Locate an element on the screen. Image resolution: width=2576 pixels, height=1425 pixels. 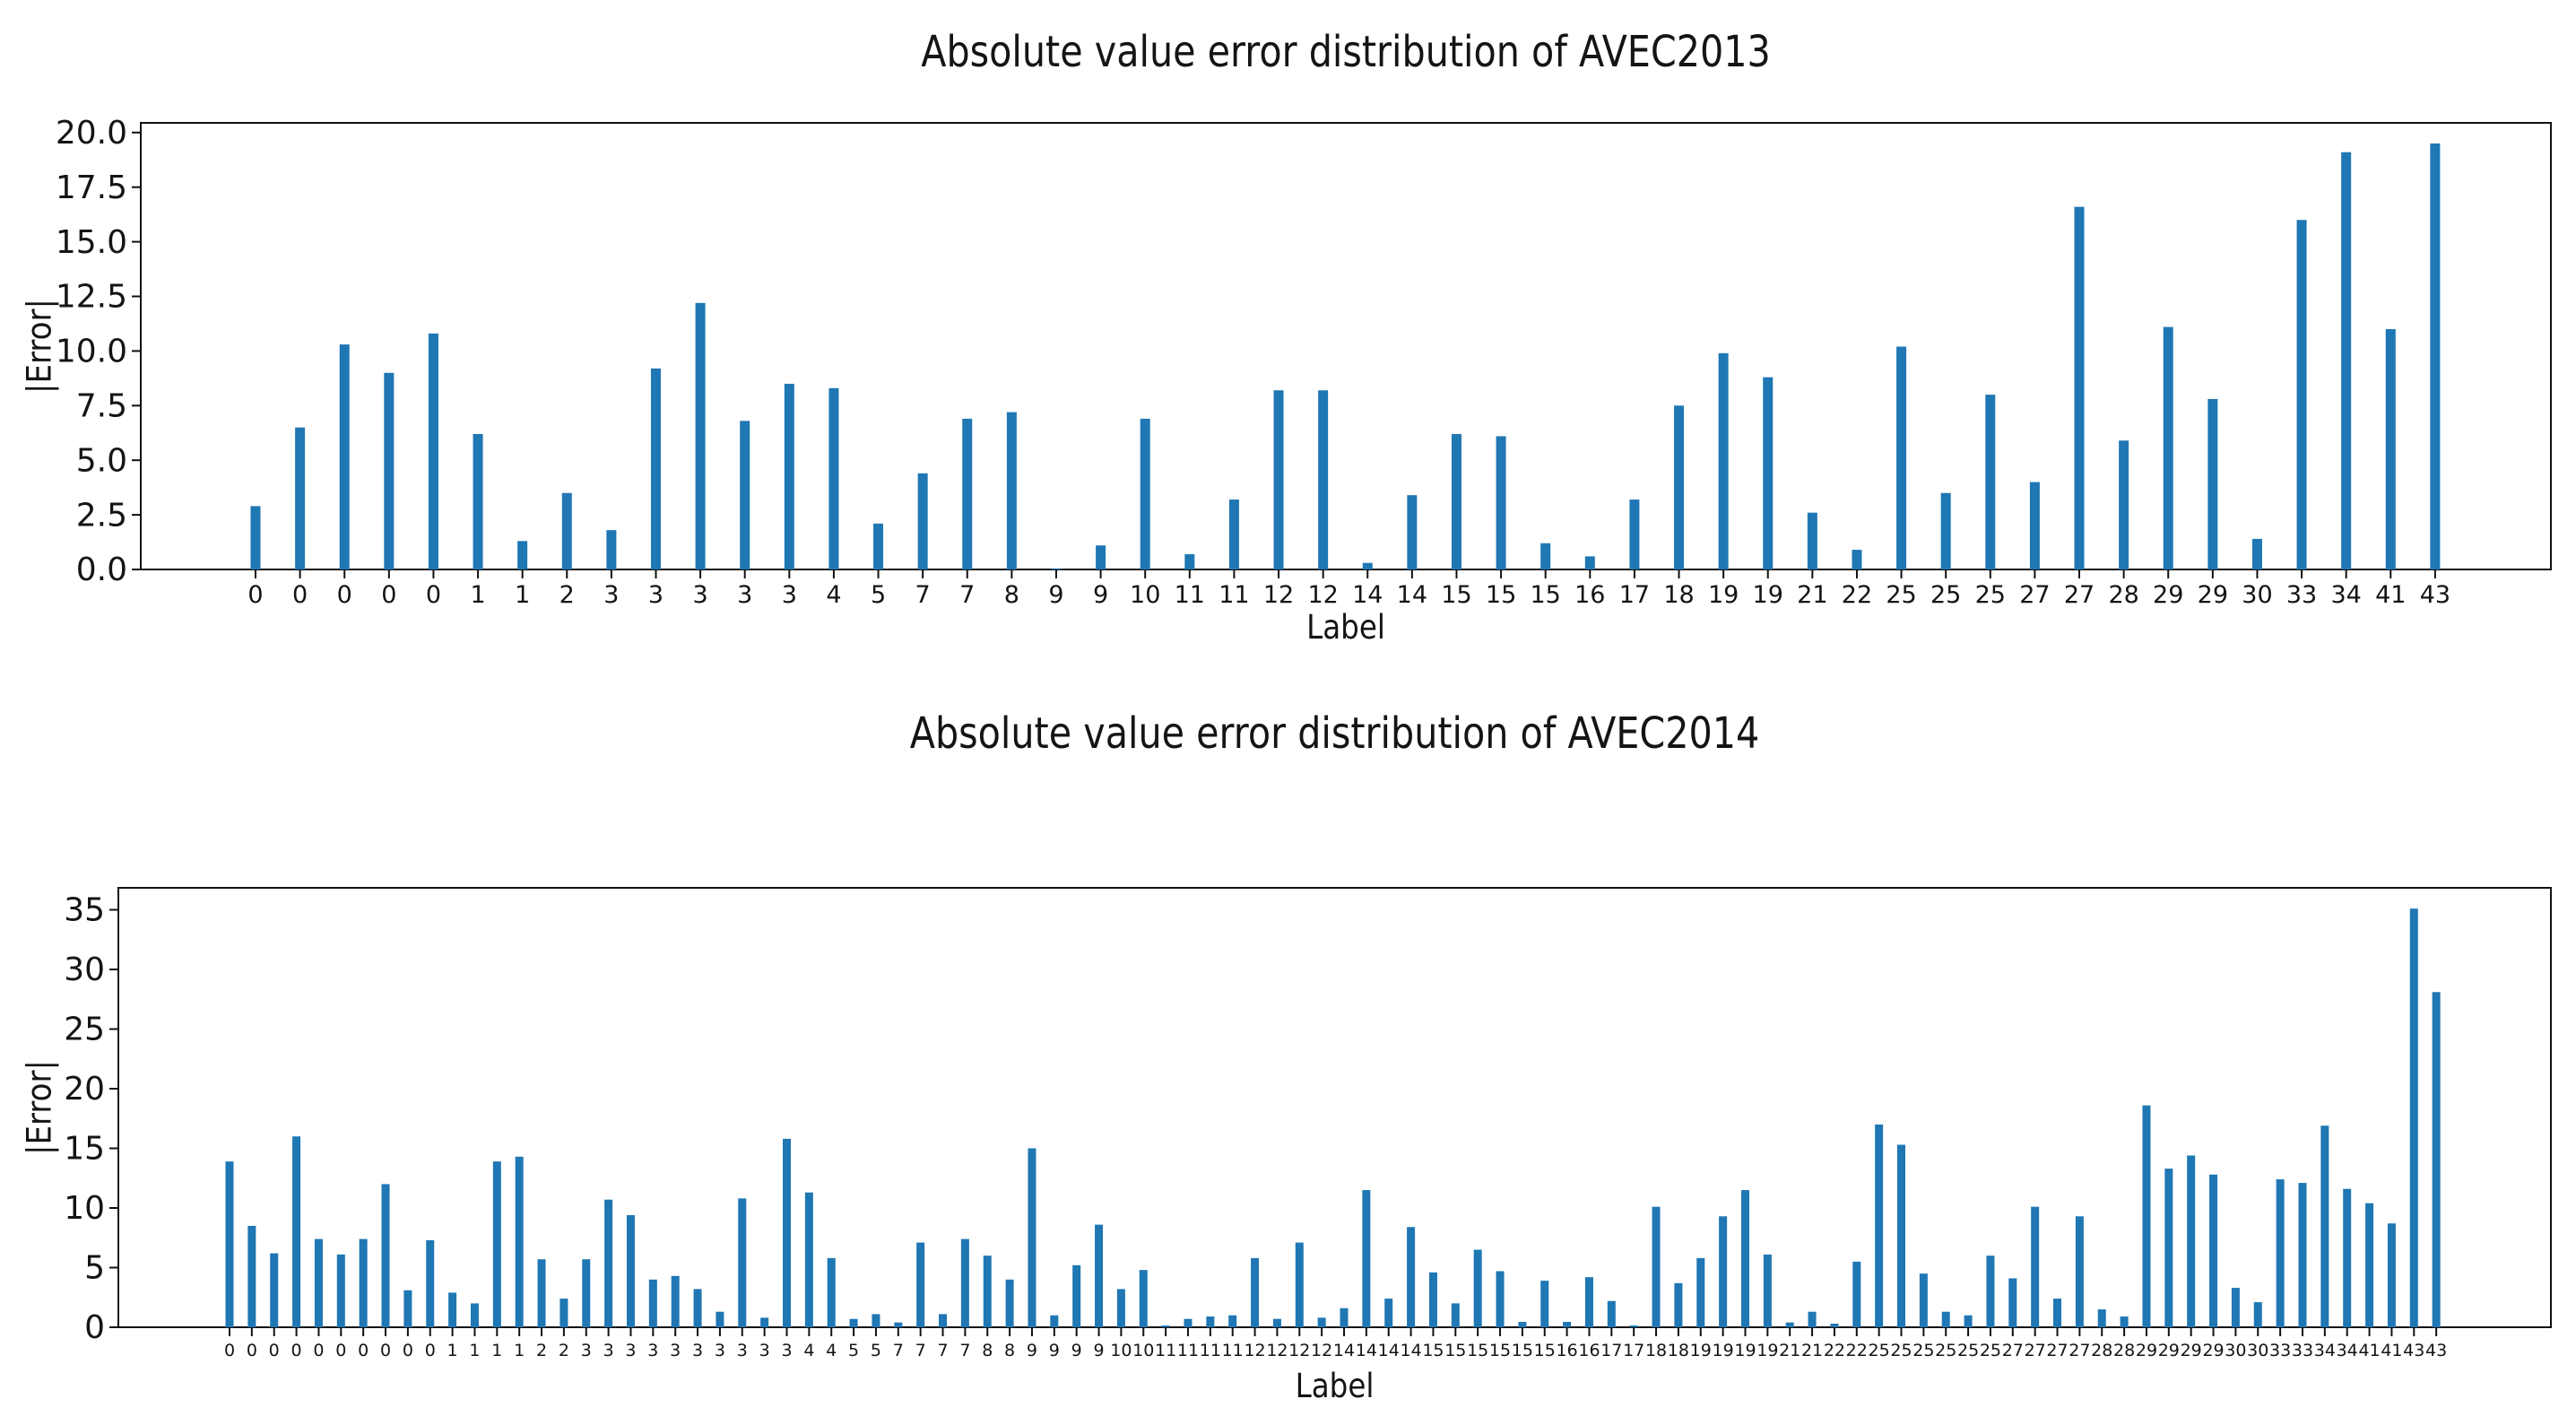
x-tick-label: 29 is located at coordinates (2168, 595).